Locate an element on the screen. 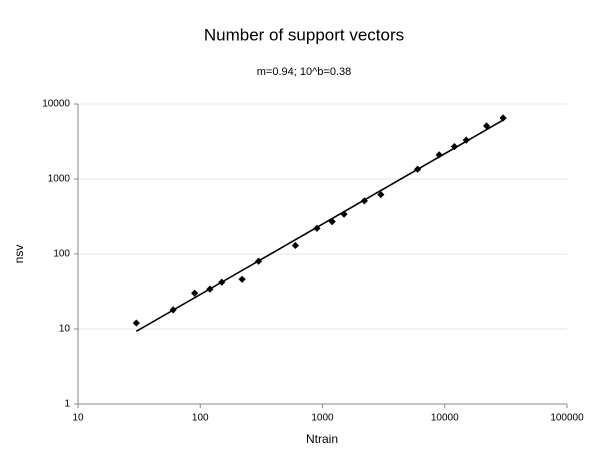 This screenshot has height=470, width=608. chart-title: Number of support vectors is located at coordinates (304, 34).